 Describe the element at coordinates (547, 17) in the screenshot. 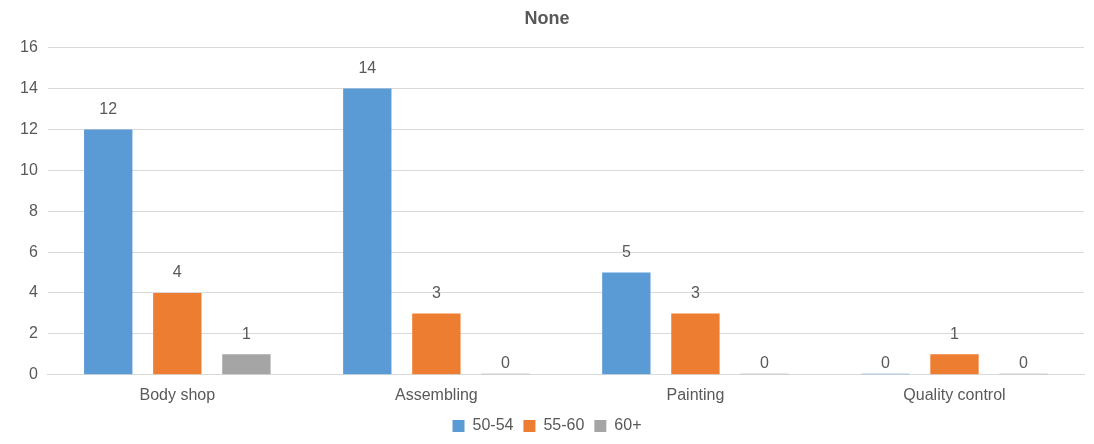

I see `chart-title: None` at that location.